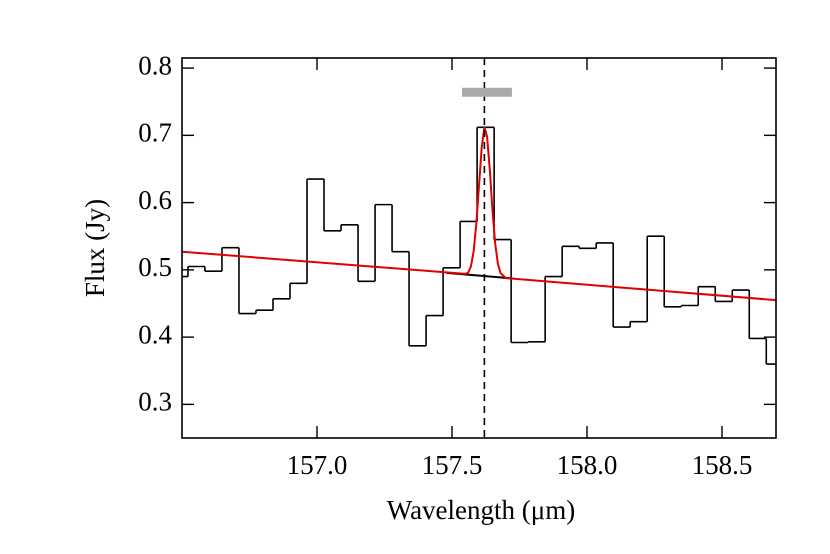  Describe the element at coordinates (155, 200) in the screenshot. I see `y-tick-label: 0.6` at that location.